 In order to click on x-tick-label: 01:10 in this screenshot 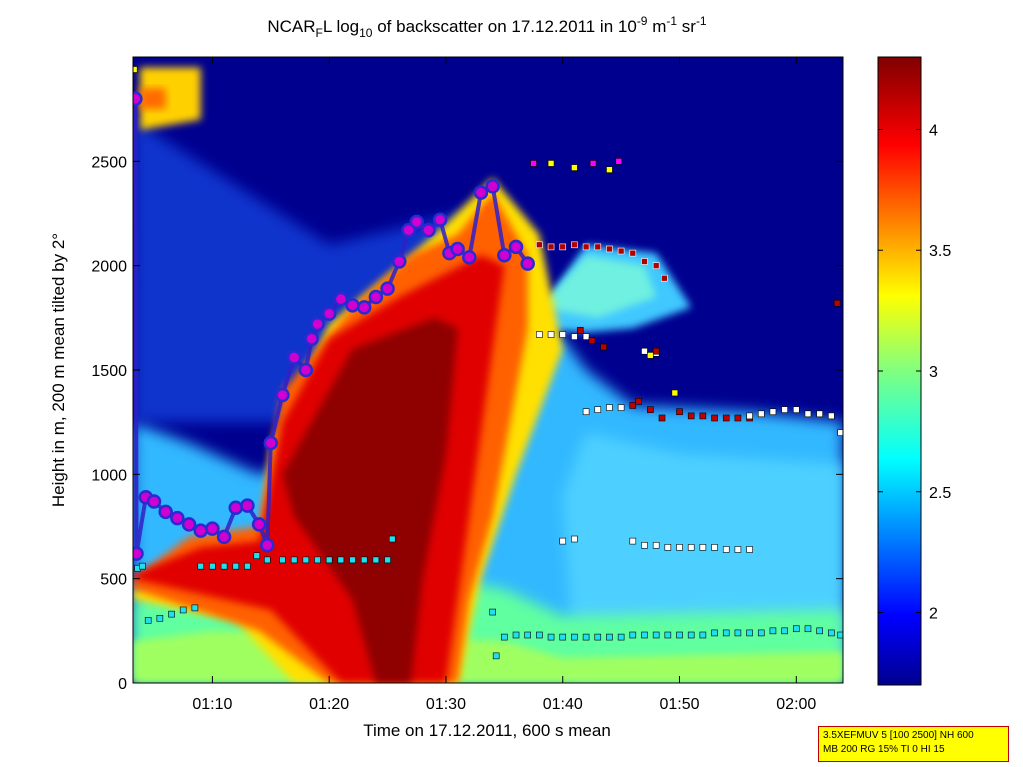, I will do `click(212, 704)`.